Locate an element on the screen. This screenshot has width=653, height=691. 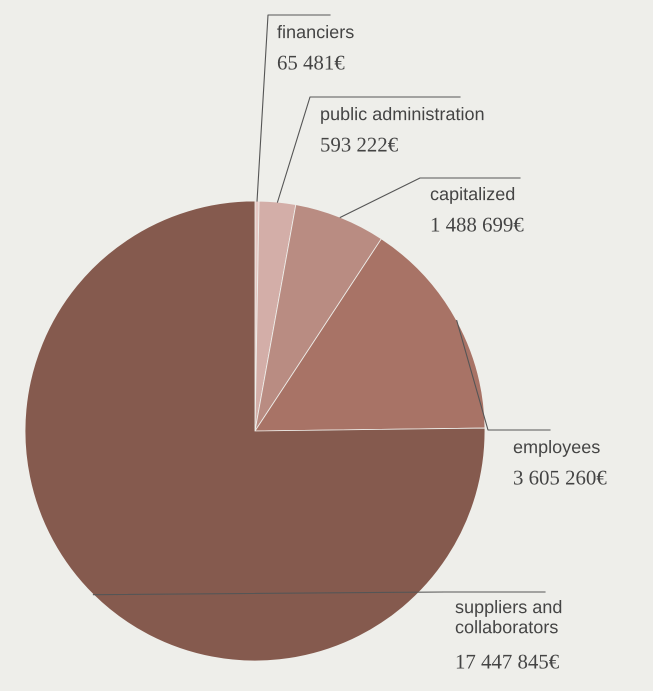
slice-label: financiers is located at coordinates (315, 31).